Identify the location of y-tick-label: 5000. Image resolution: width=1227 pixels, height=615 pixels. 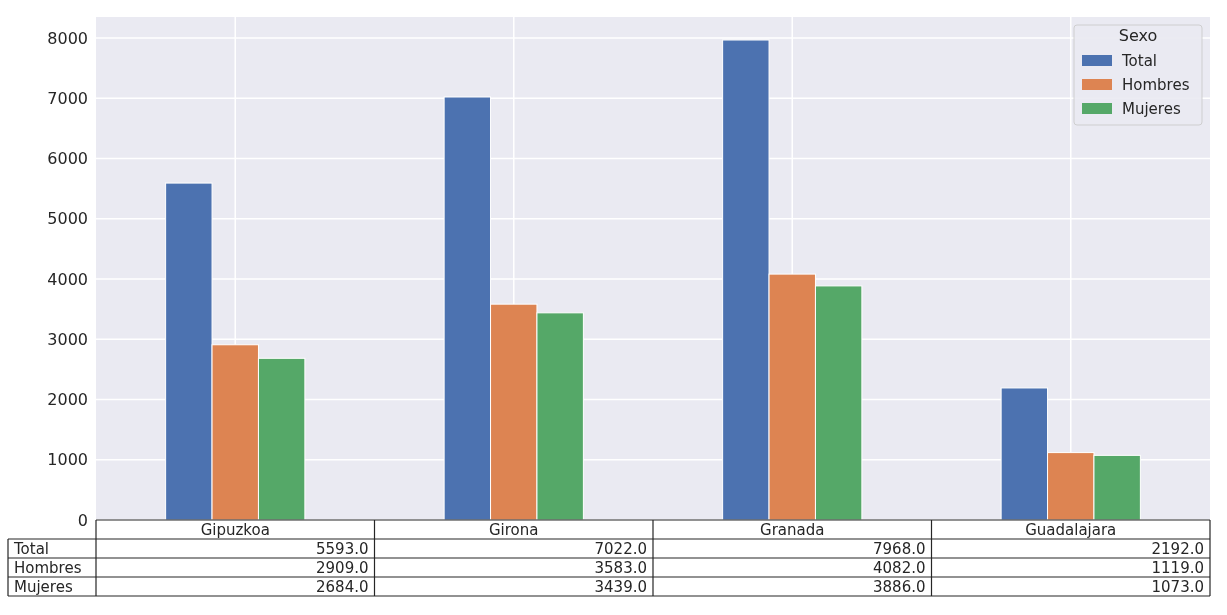
(67, 219).